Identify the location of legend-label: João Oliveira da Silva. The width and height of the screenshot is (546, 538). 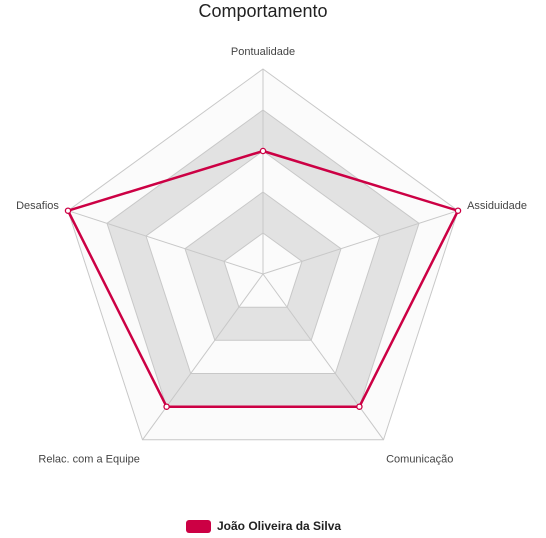
(279, 526).